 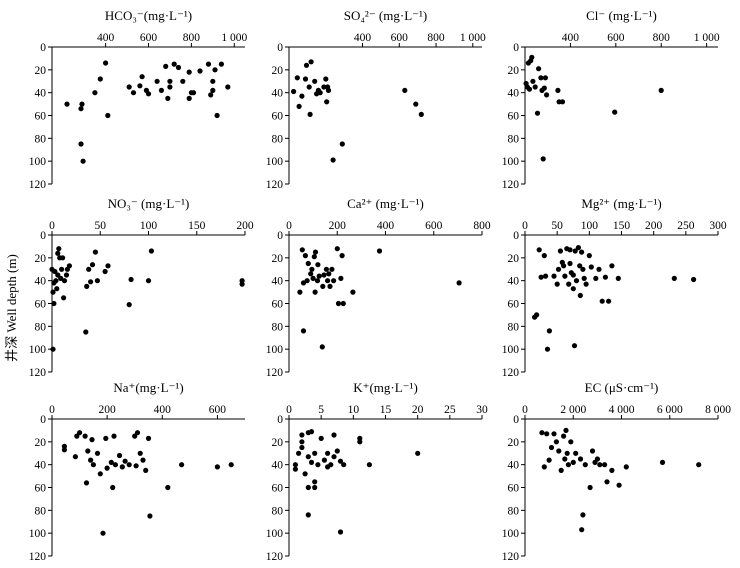 What do you see at coordinates (590, 226) in the screenshot?
I see `x-tick-label: 100` at bounding box center [590, 226].